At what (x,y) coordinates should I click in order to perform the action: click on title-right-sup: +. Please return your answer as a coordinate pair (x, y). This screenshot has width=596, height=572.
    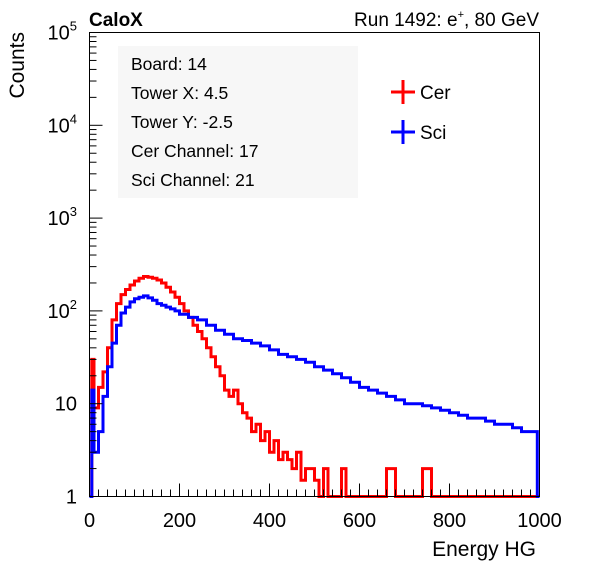
    Looking at the image, I should click on (461, 15).